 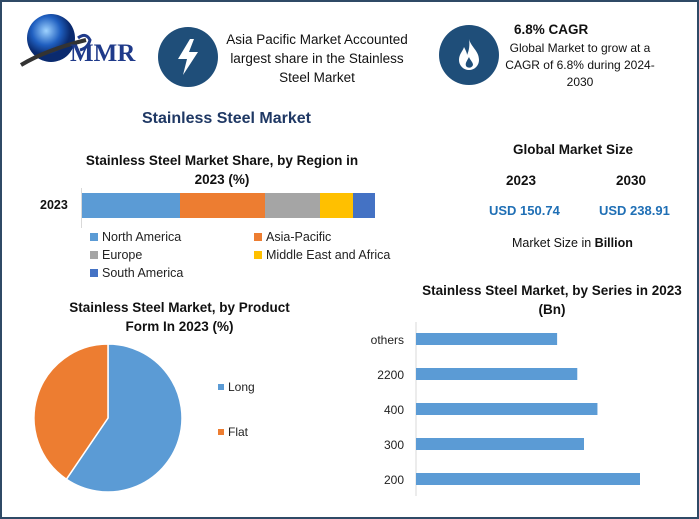 What do you see at coordinates (521, 180) in the screenshot?
I see `market-size-year-2023: 2023` at bounding box center [521, 180].